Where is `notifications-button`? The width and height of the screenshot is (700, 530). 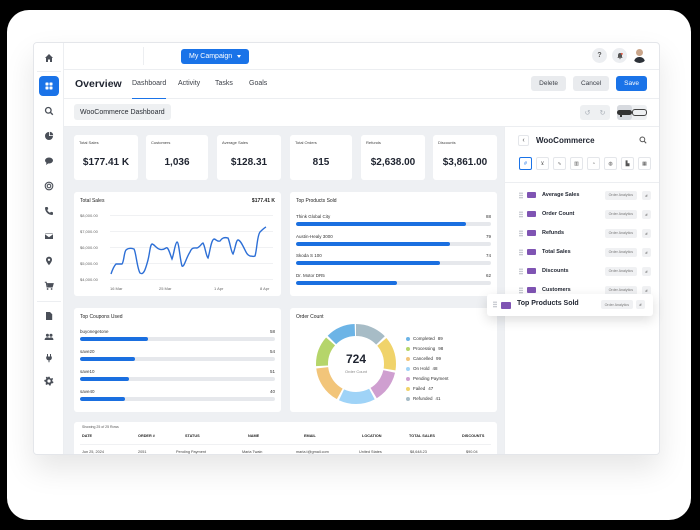
notifications-button is located at coordinates (619, 55).